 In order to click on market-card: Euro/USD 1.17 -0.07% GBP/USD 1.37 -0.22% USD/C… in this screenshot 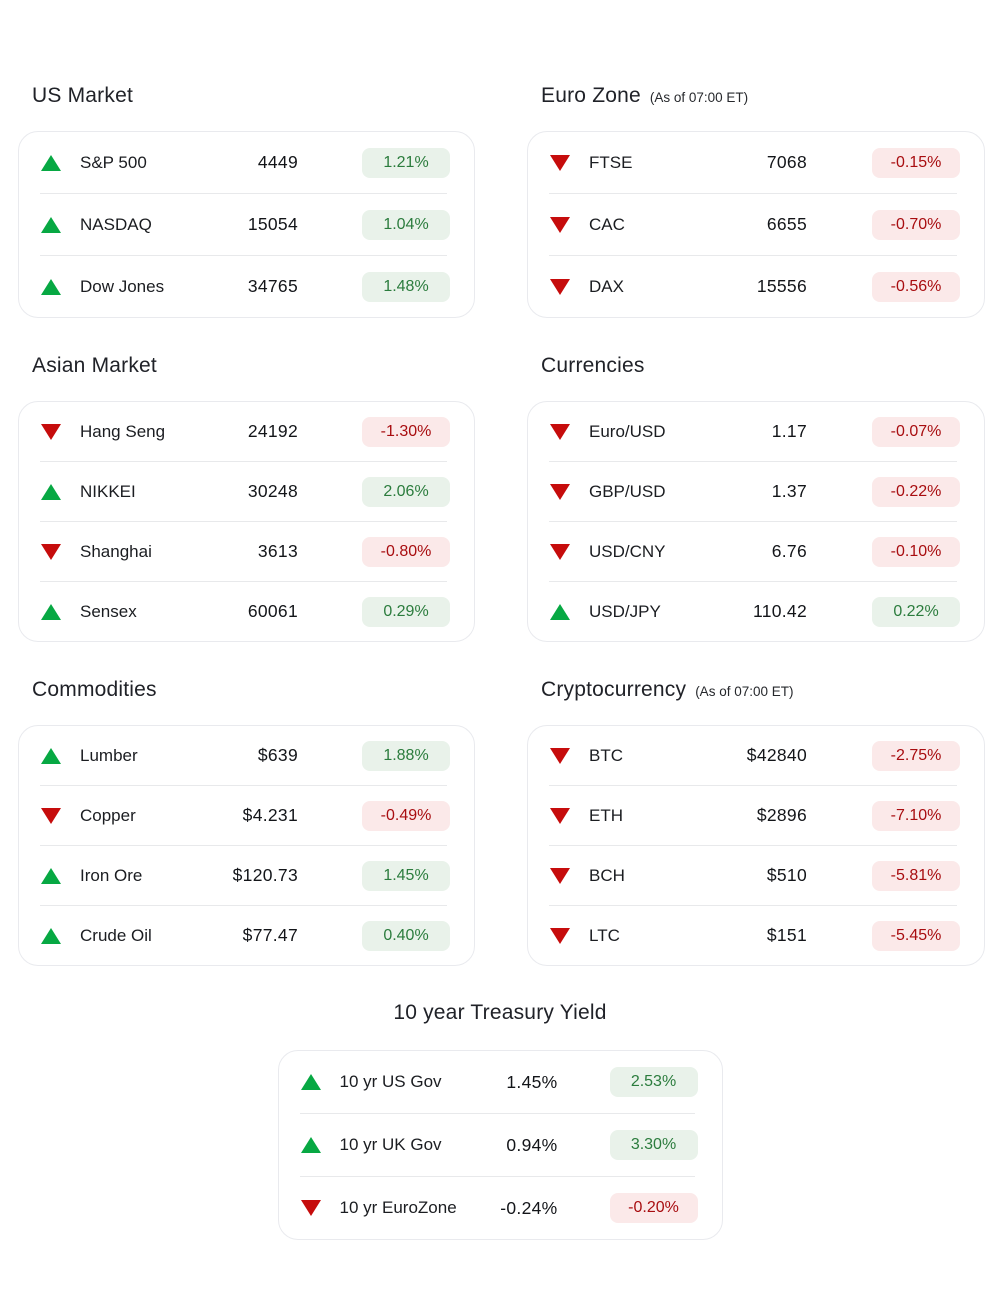, I will do `click(756, 521)`.